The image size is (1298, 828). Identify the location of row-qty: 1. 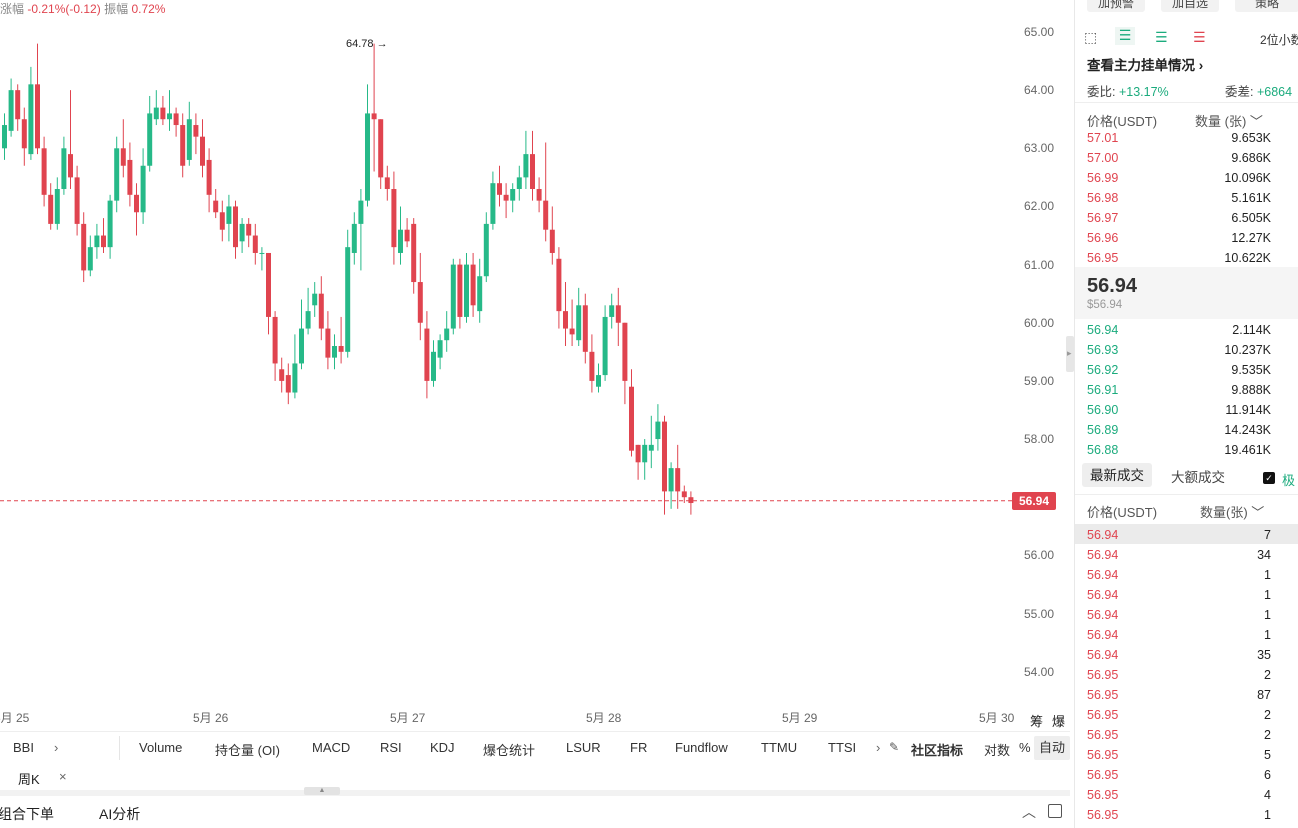
(1267, 575).